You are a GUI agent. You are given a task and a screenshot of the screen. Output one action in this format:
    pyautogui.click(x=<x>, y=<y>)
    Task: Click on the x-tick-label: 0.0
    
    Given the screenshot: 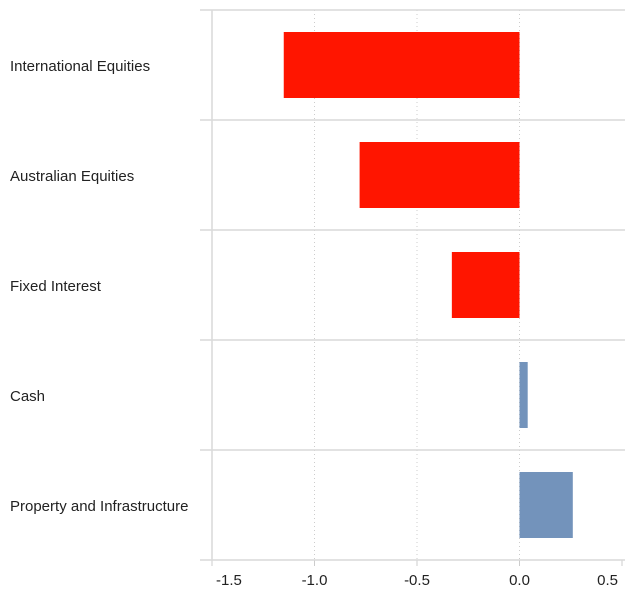 What is the action you would take?
    pyautogui.click(x=519, y=580)
    